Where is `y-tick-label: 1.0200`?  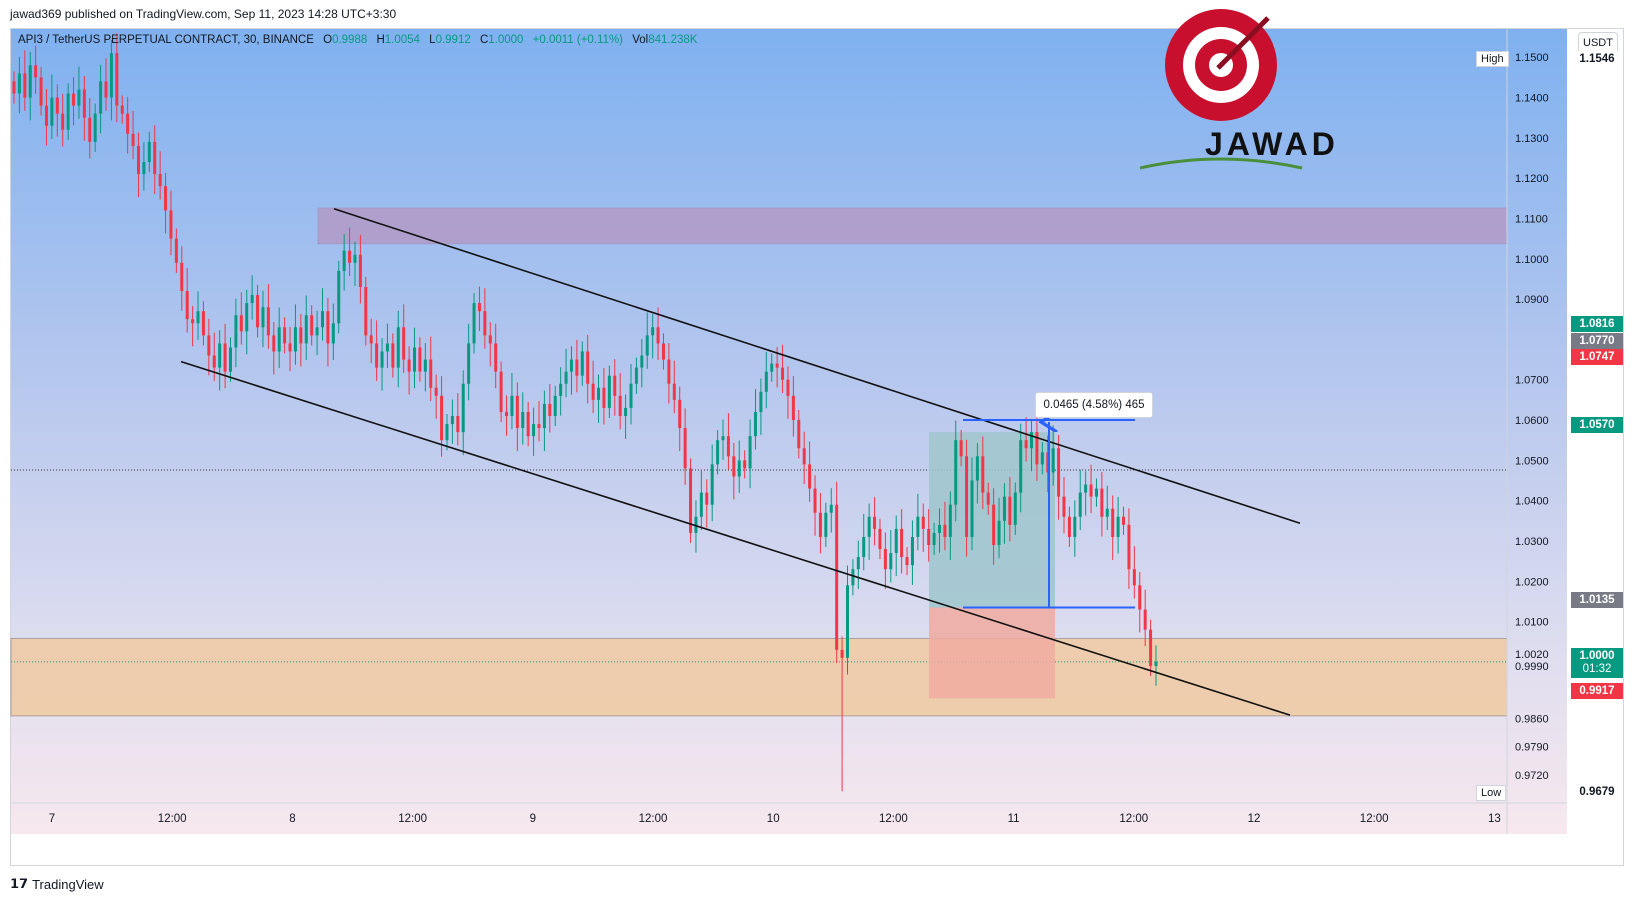
y-tick-label: 1.0200 is located at coordinates (1532, 582).